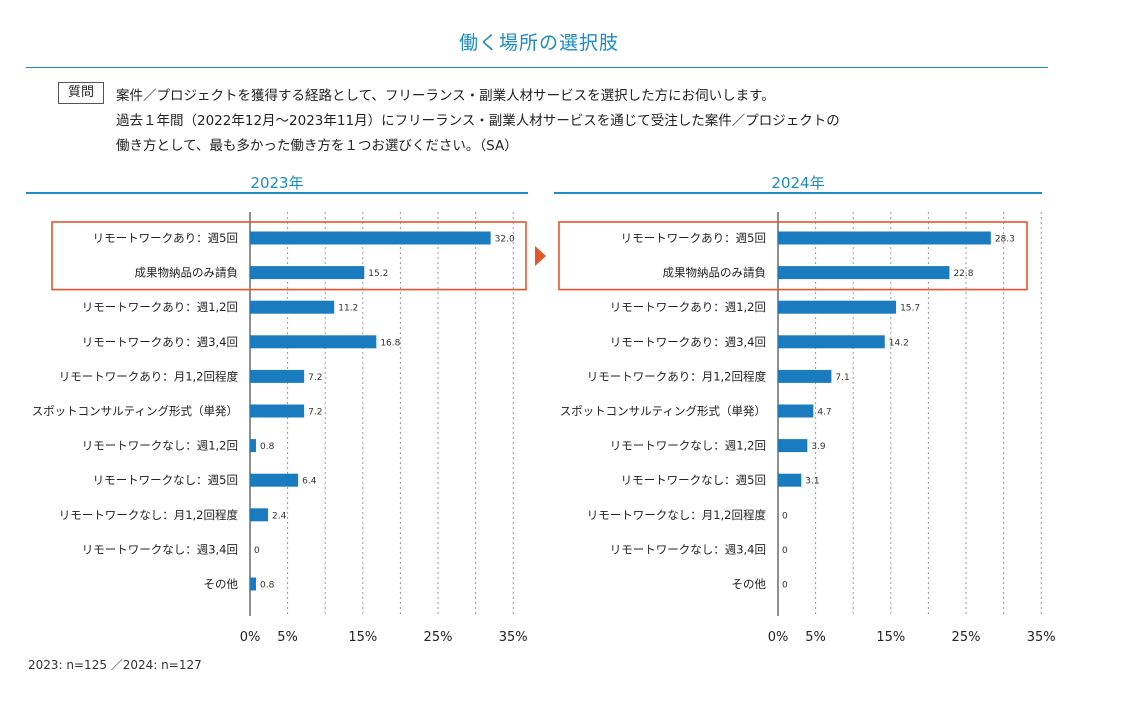 The image size is (1133, 704). Describe the element at coordinates (818, 447) in the screenshot. I see `value-label: 3.9` at that location.